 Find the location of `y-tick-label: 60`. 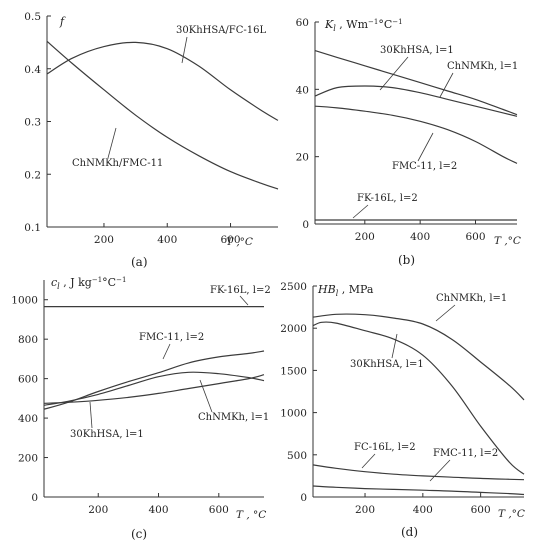

y-tick-label: 60 is located at coordinates (302, 23).